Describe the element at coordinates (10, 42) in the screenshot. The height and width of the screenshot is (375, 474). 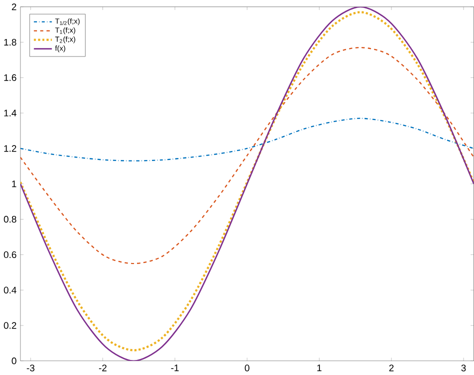
I see `y-tick-label: 1.8` at that location.